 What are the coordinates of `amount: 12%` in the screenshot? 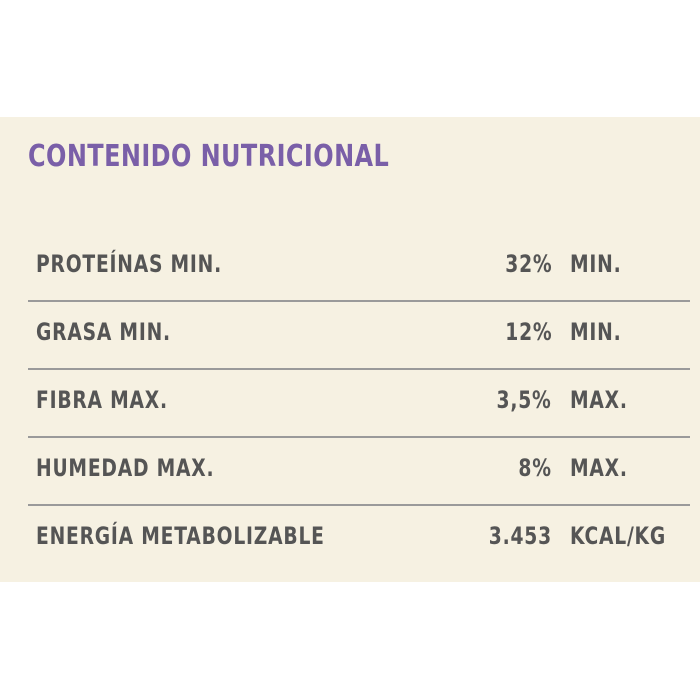 It's located at (528, 332).